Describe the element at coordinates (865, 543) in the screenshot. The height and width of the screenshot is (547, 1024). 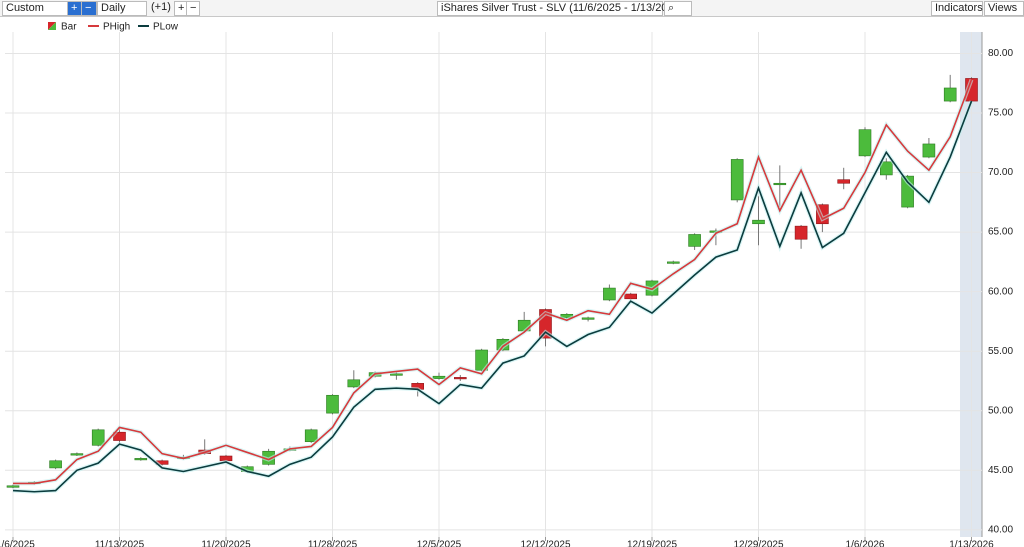
I see `x-tick-label: 1/6/2026` at that location.